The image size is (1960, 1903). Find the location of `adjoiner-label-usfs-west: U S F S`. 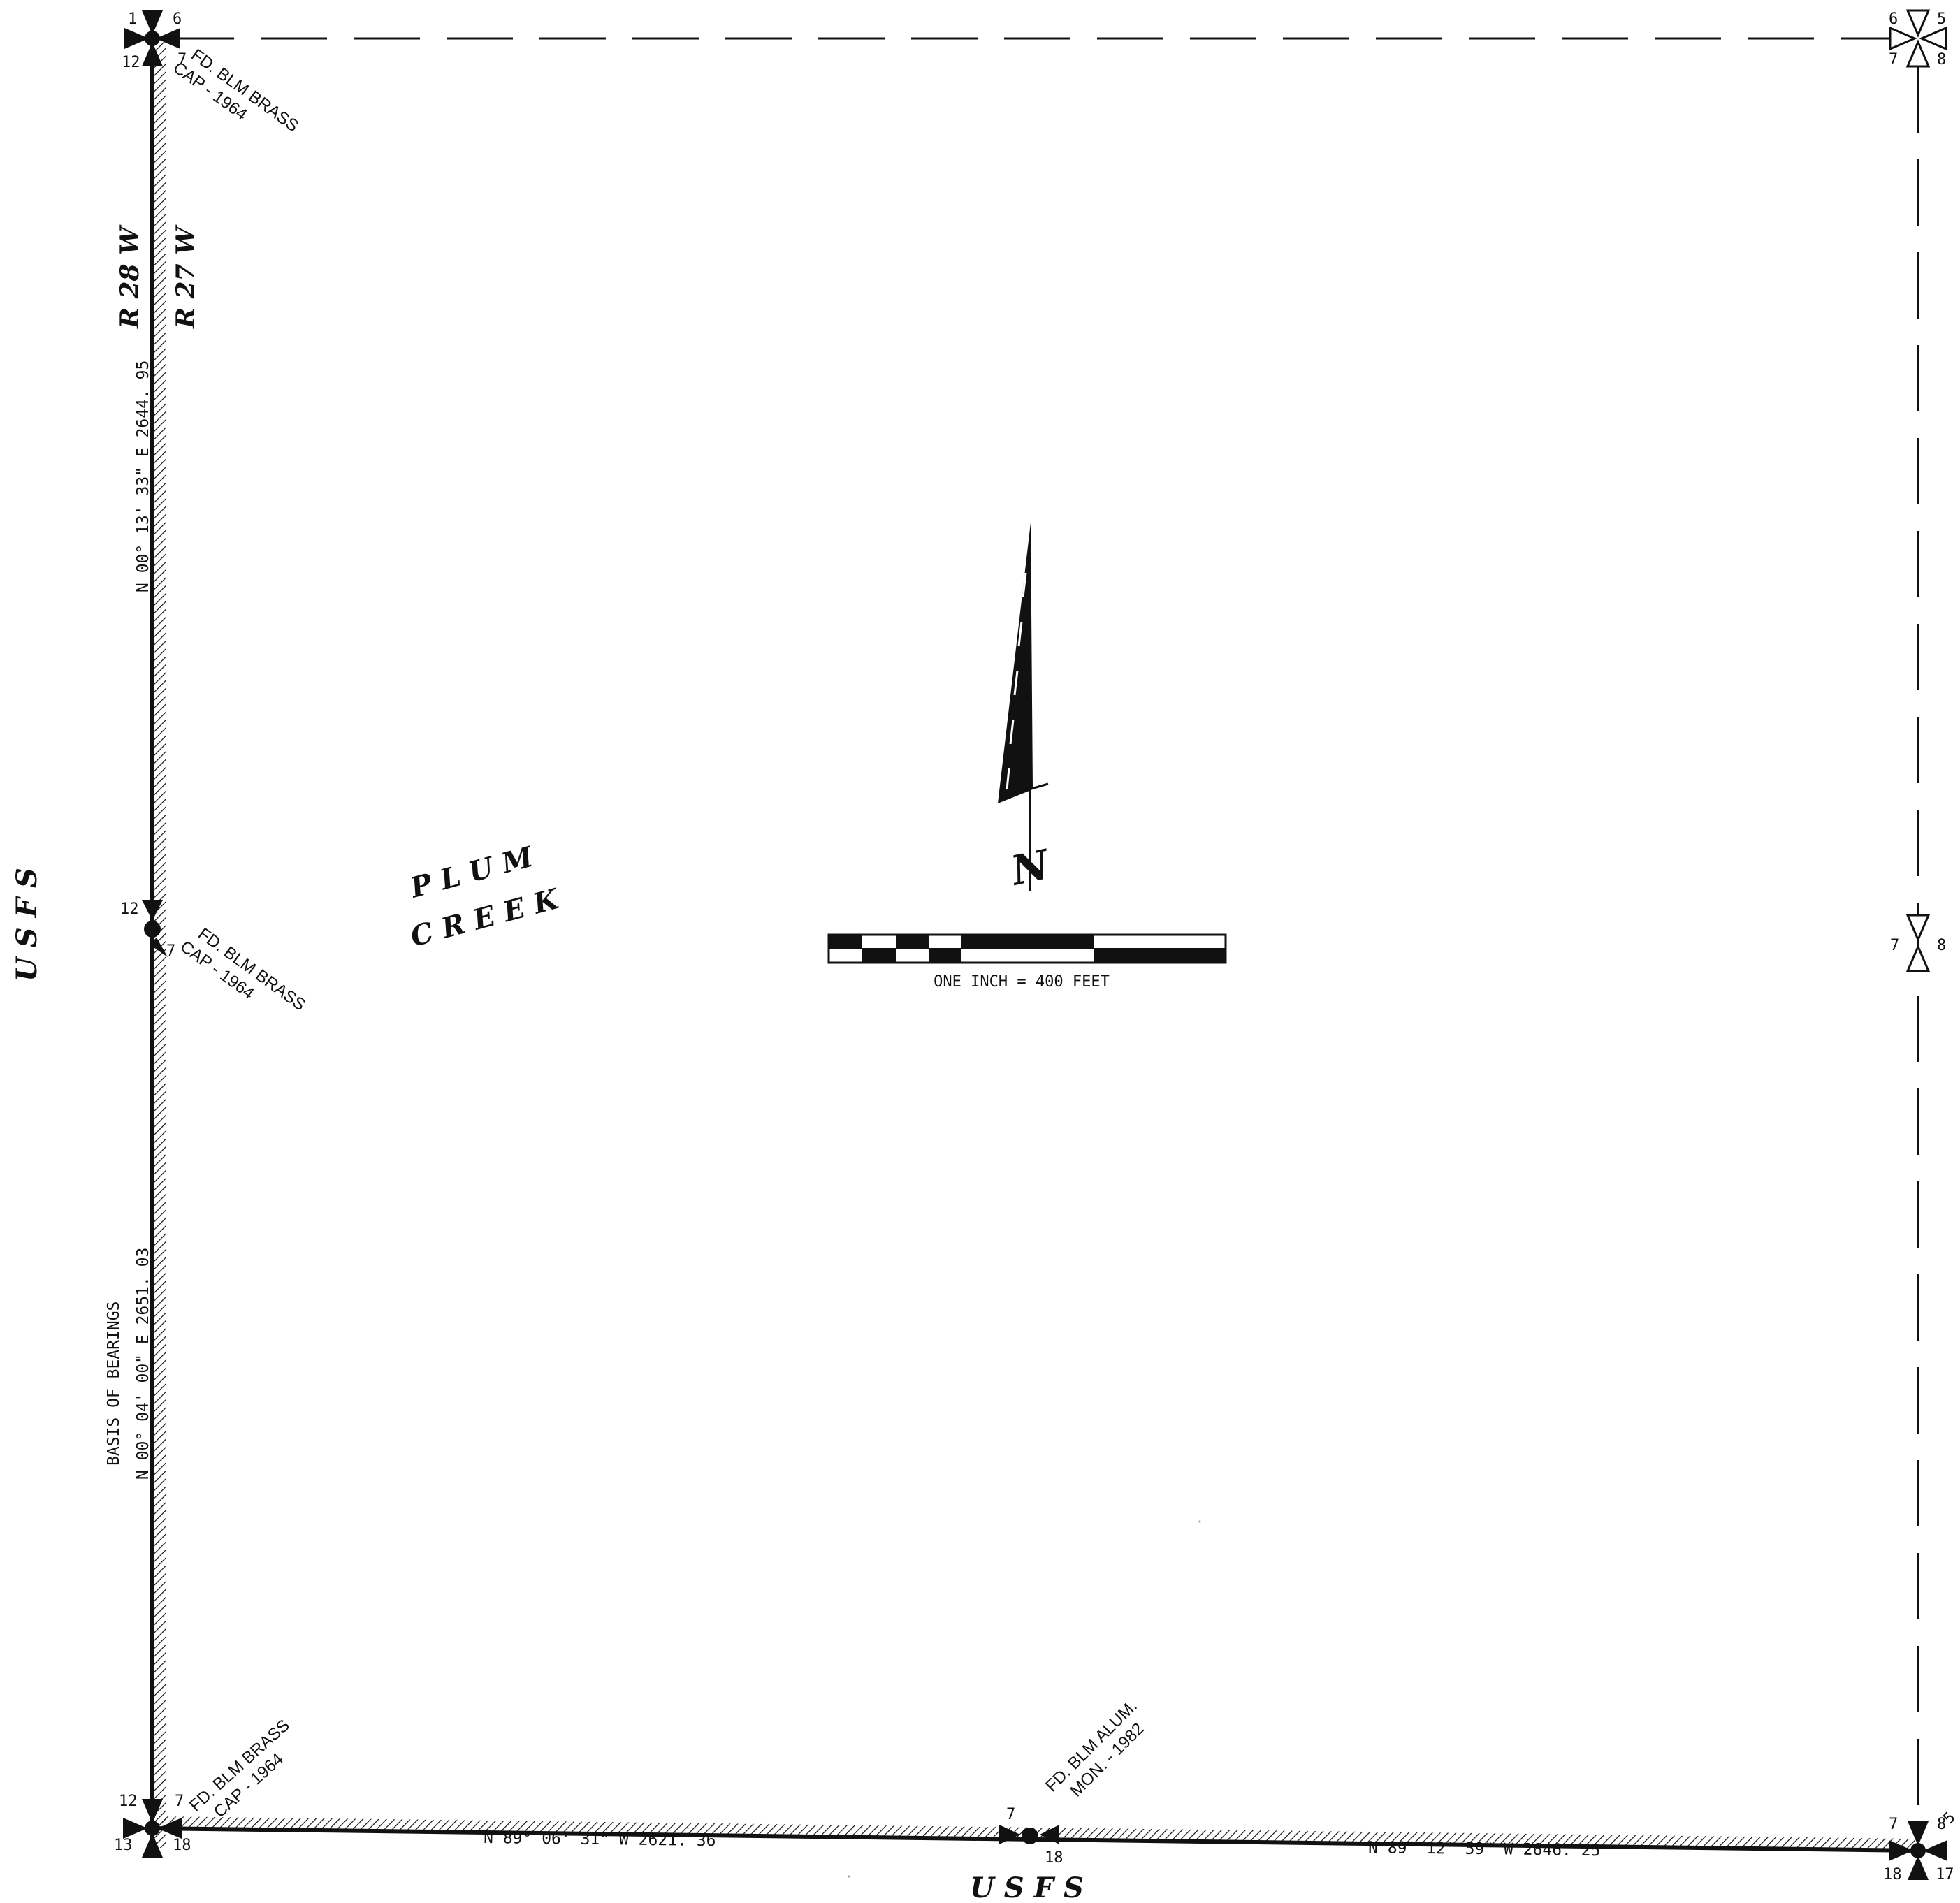

adjoiner-label-usfs-west: U S F S is located at coordinates (26, 925).